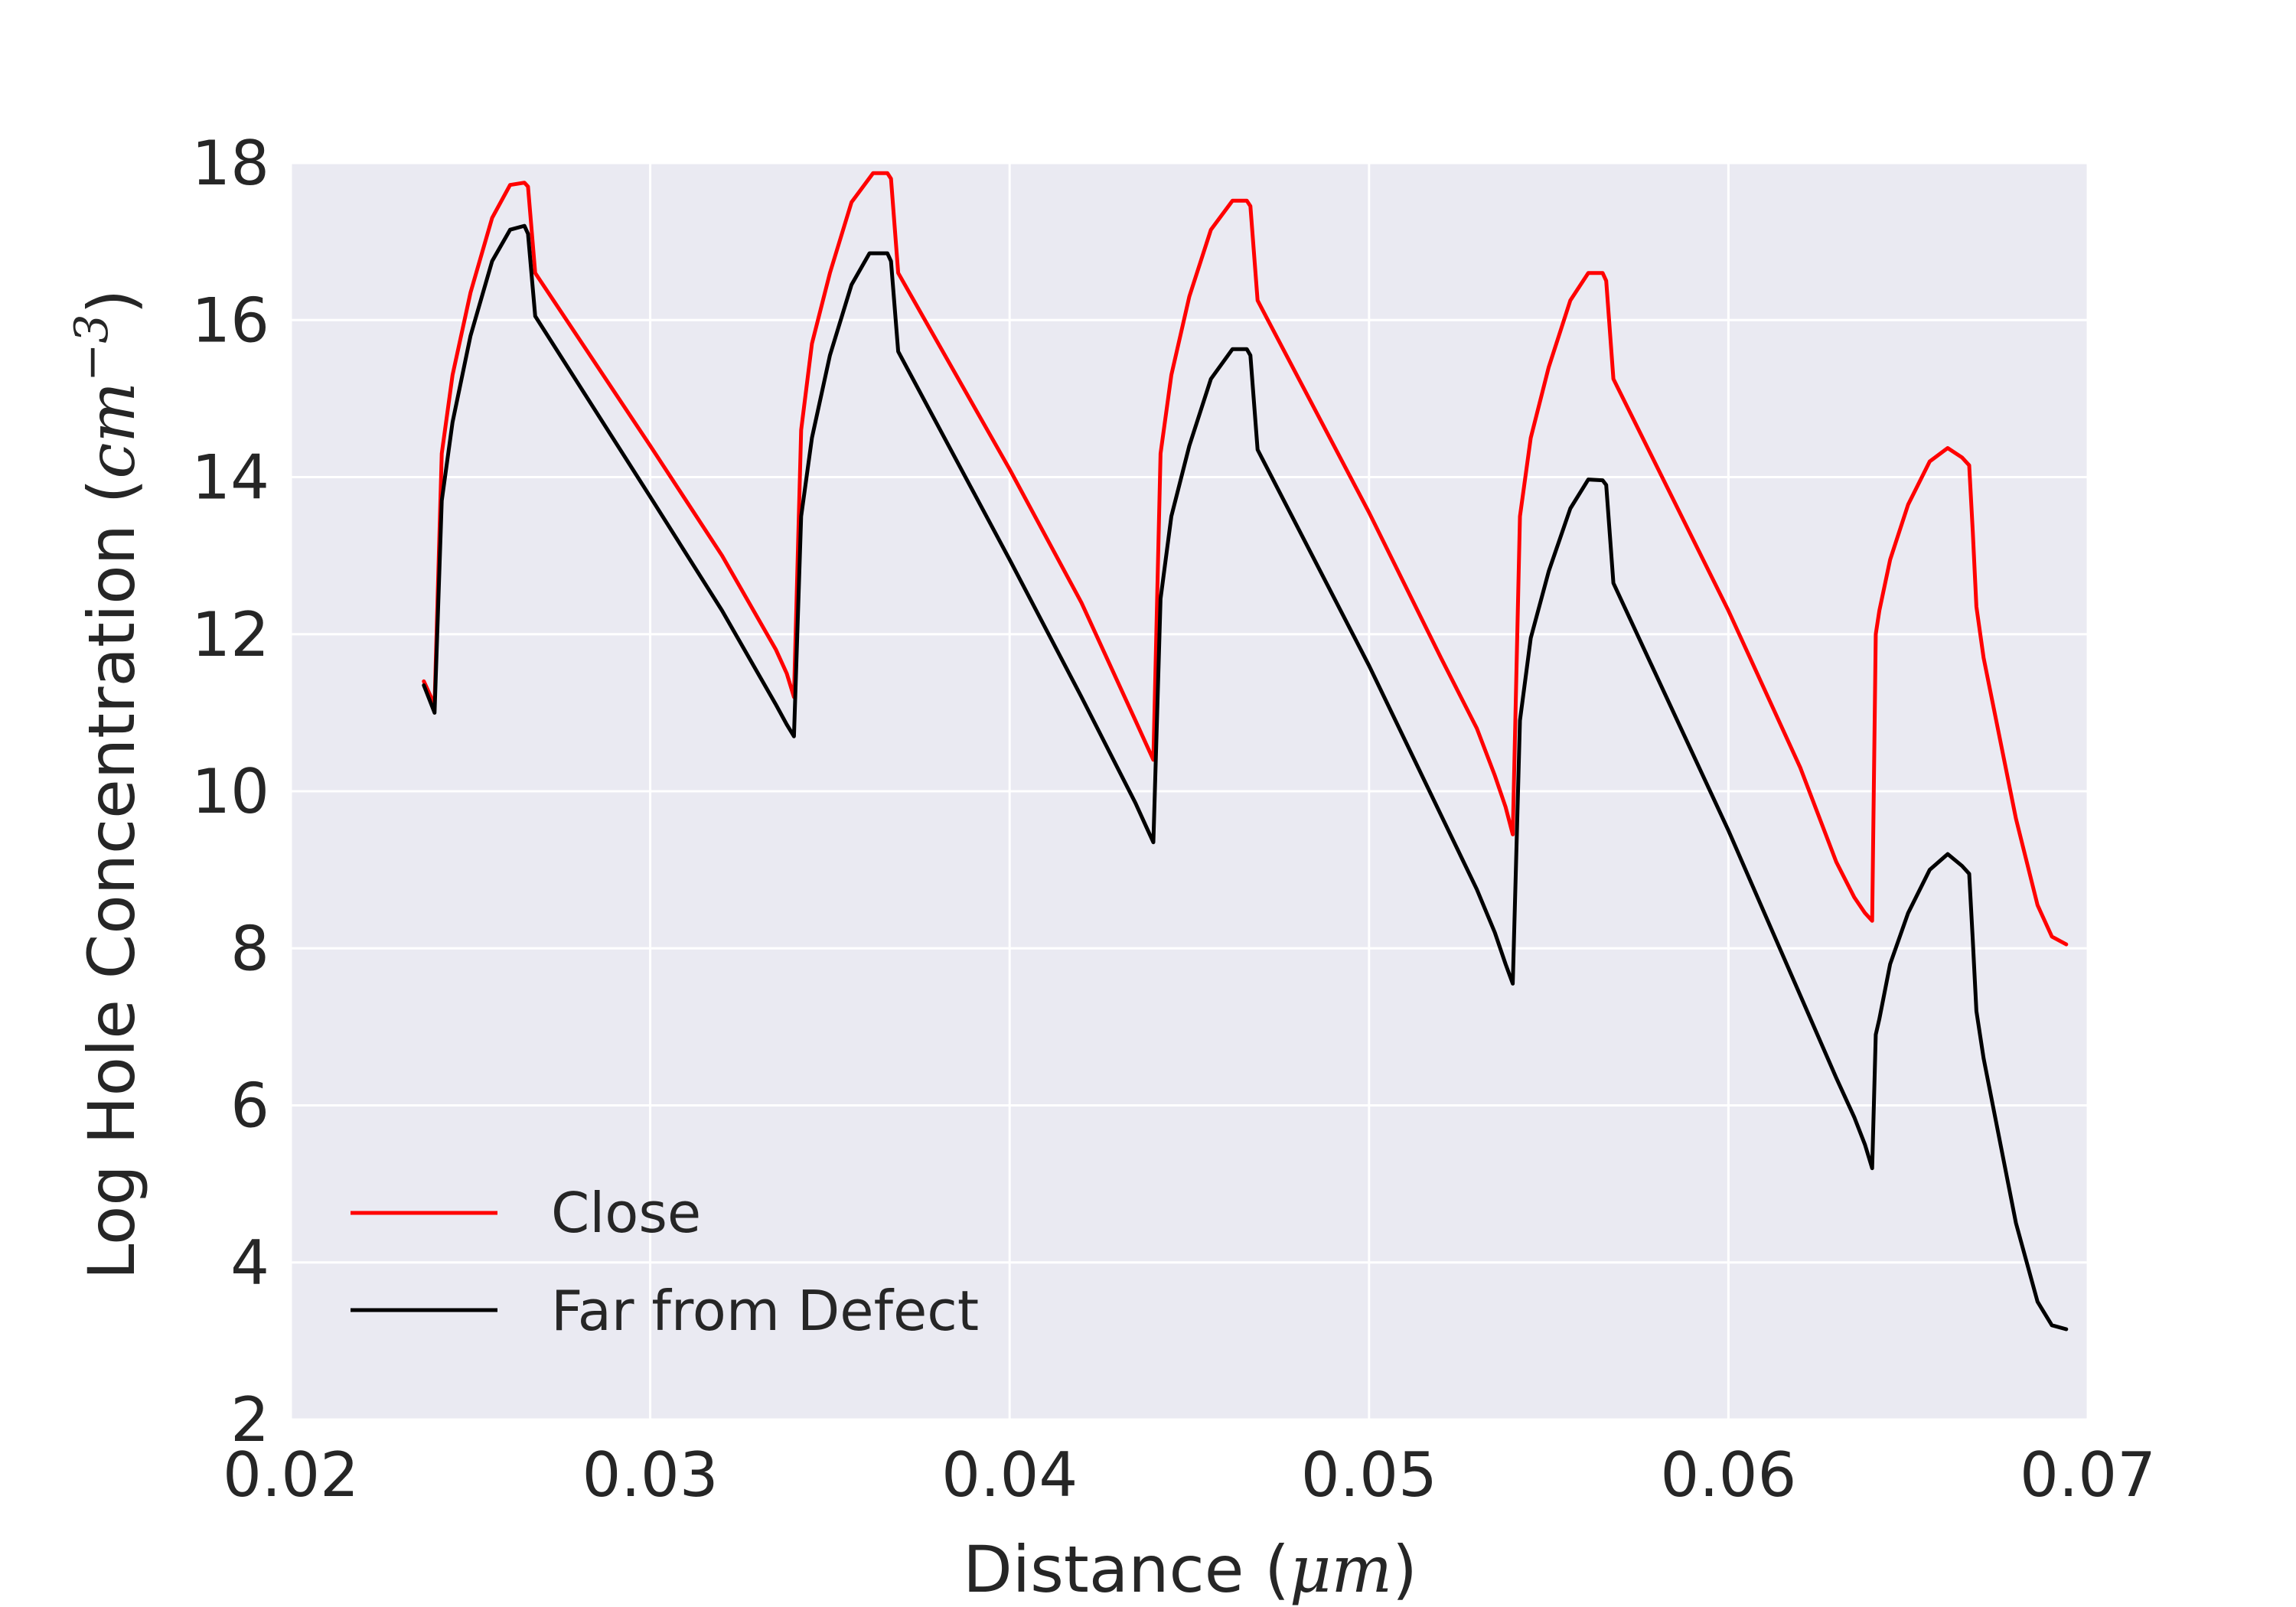  Describe the element at coordinates (1728, 1475) in the screenshot. I see `x-tick-label-4: 0.06` at that location.